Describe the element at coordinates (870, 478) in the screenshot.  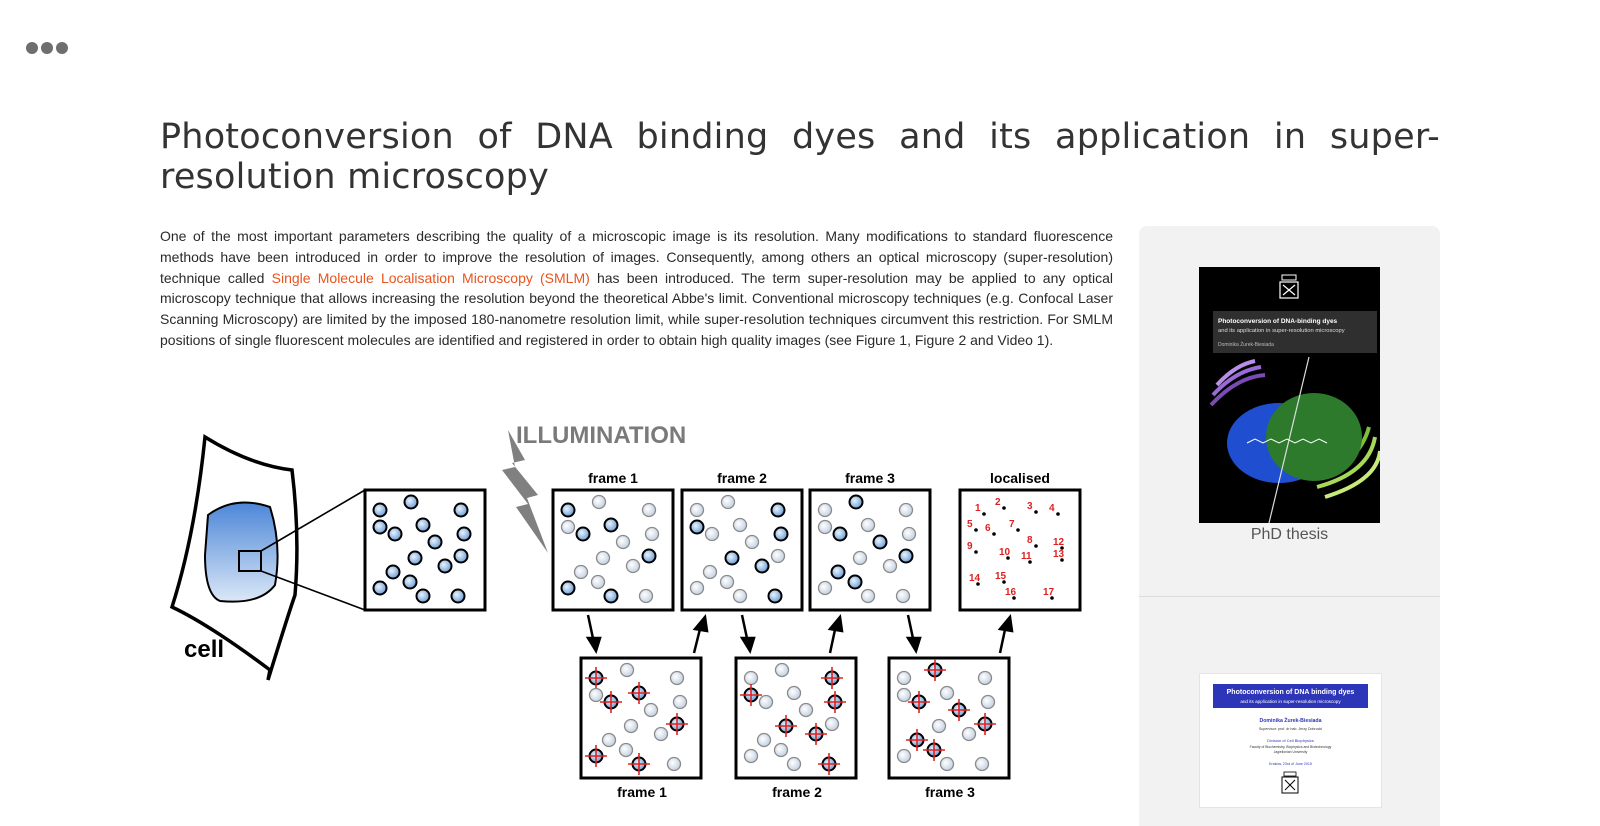
I see `top-label-frame-3: frame 3` at that location.